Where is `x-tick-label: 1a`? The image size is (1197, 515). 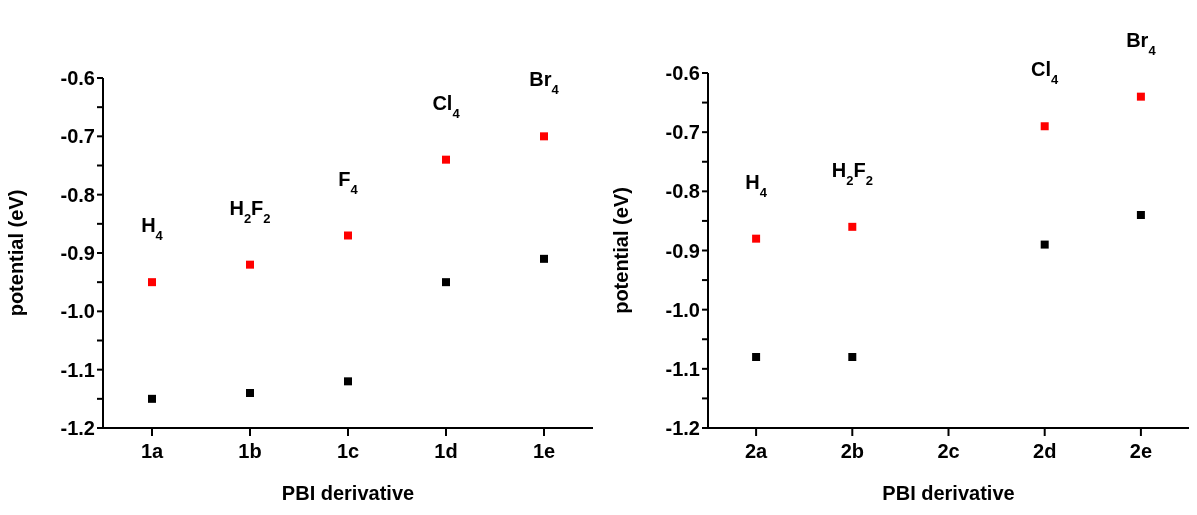
x-tick-label: 1a is located at coordinates (152, 451).